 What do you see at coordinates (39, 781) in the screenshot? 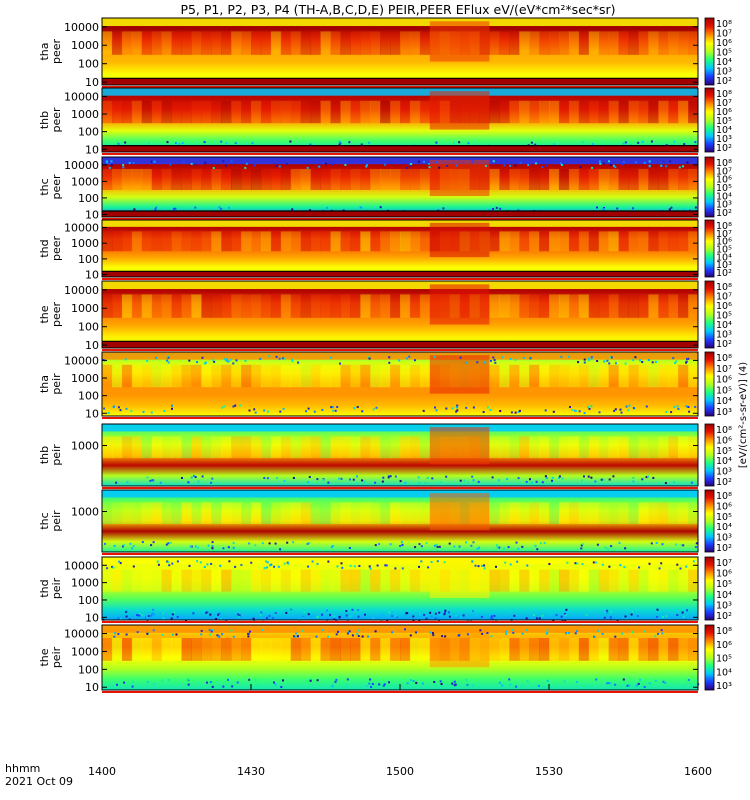
I see `x-corner-label-date: 2021 Oct 09` at bounding box center [39, 781].